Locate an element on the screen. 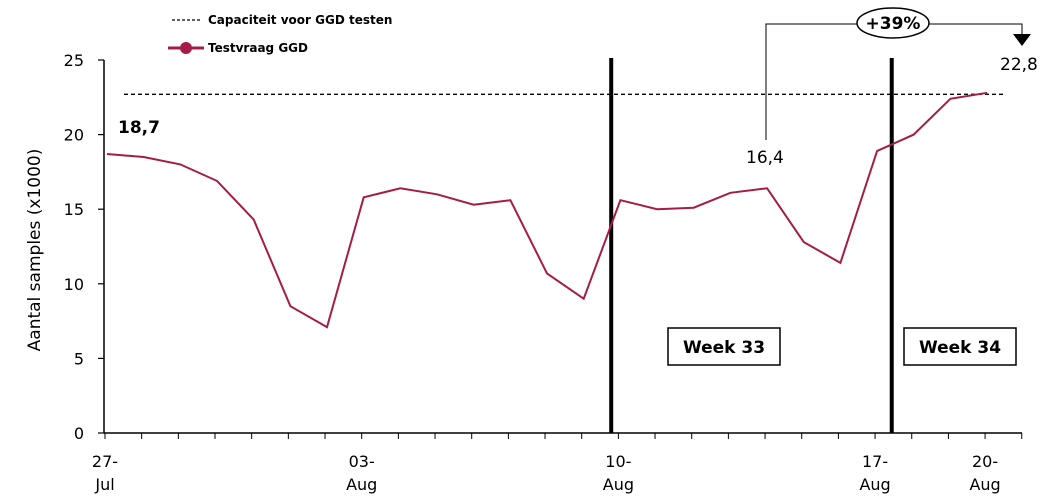 The width and height of the screenshot is (1044, 498). x-ticks: 27- Jul 03- Aug 10- Aug 17- Aug 20- Aug is located at coordinates (557, 463).